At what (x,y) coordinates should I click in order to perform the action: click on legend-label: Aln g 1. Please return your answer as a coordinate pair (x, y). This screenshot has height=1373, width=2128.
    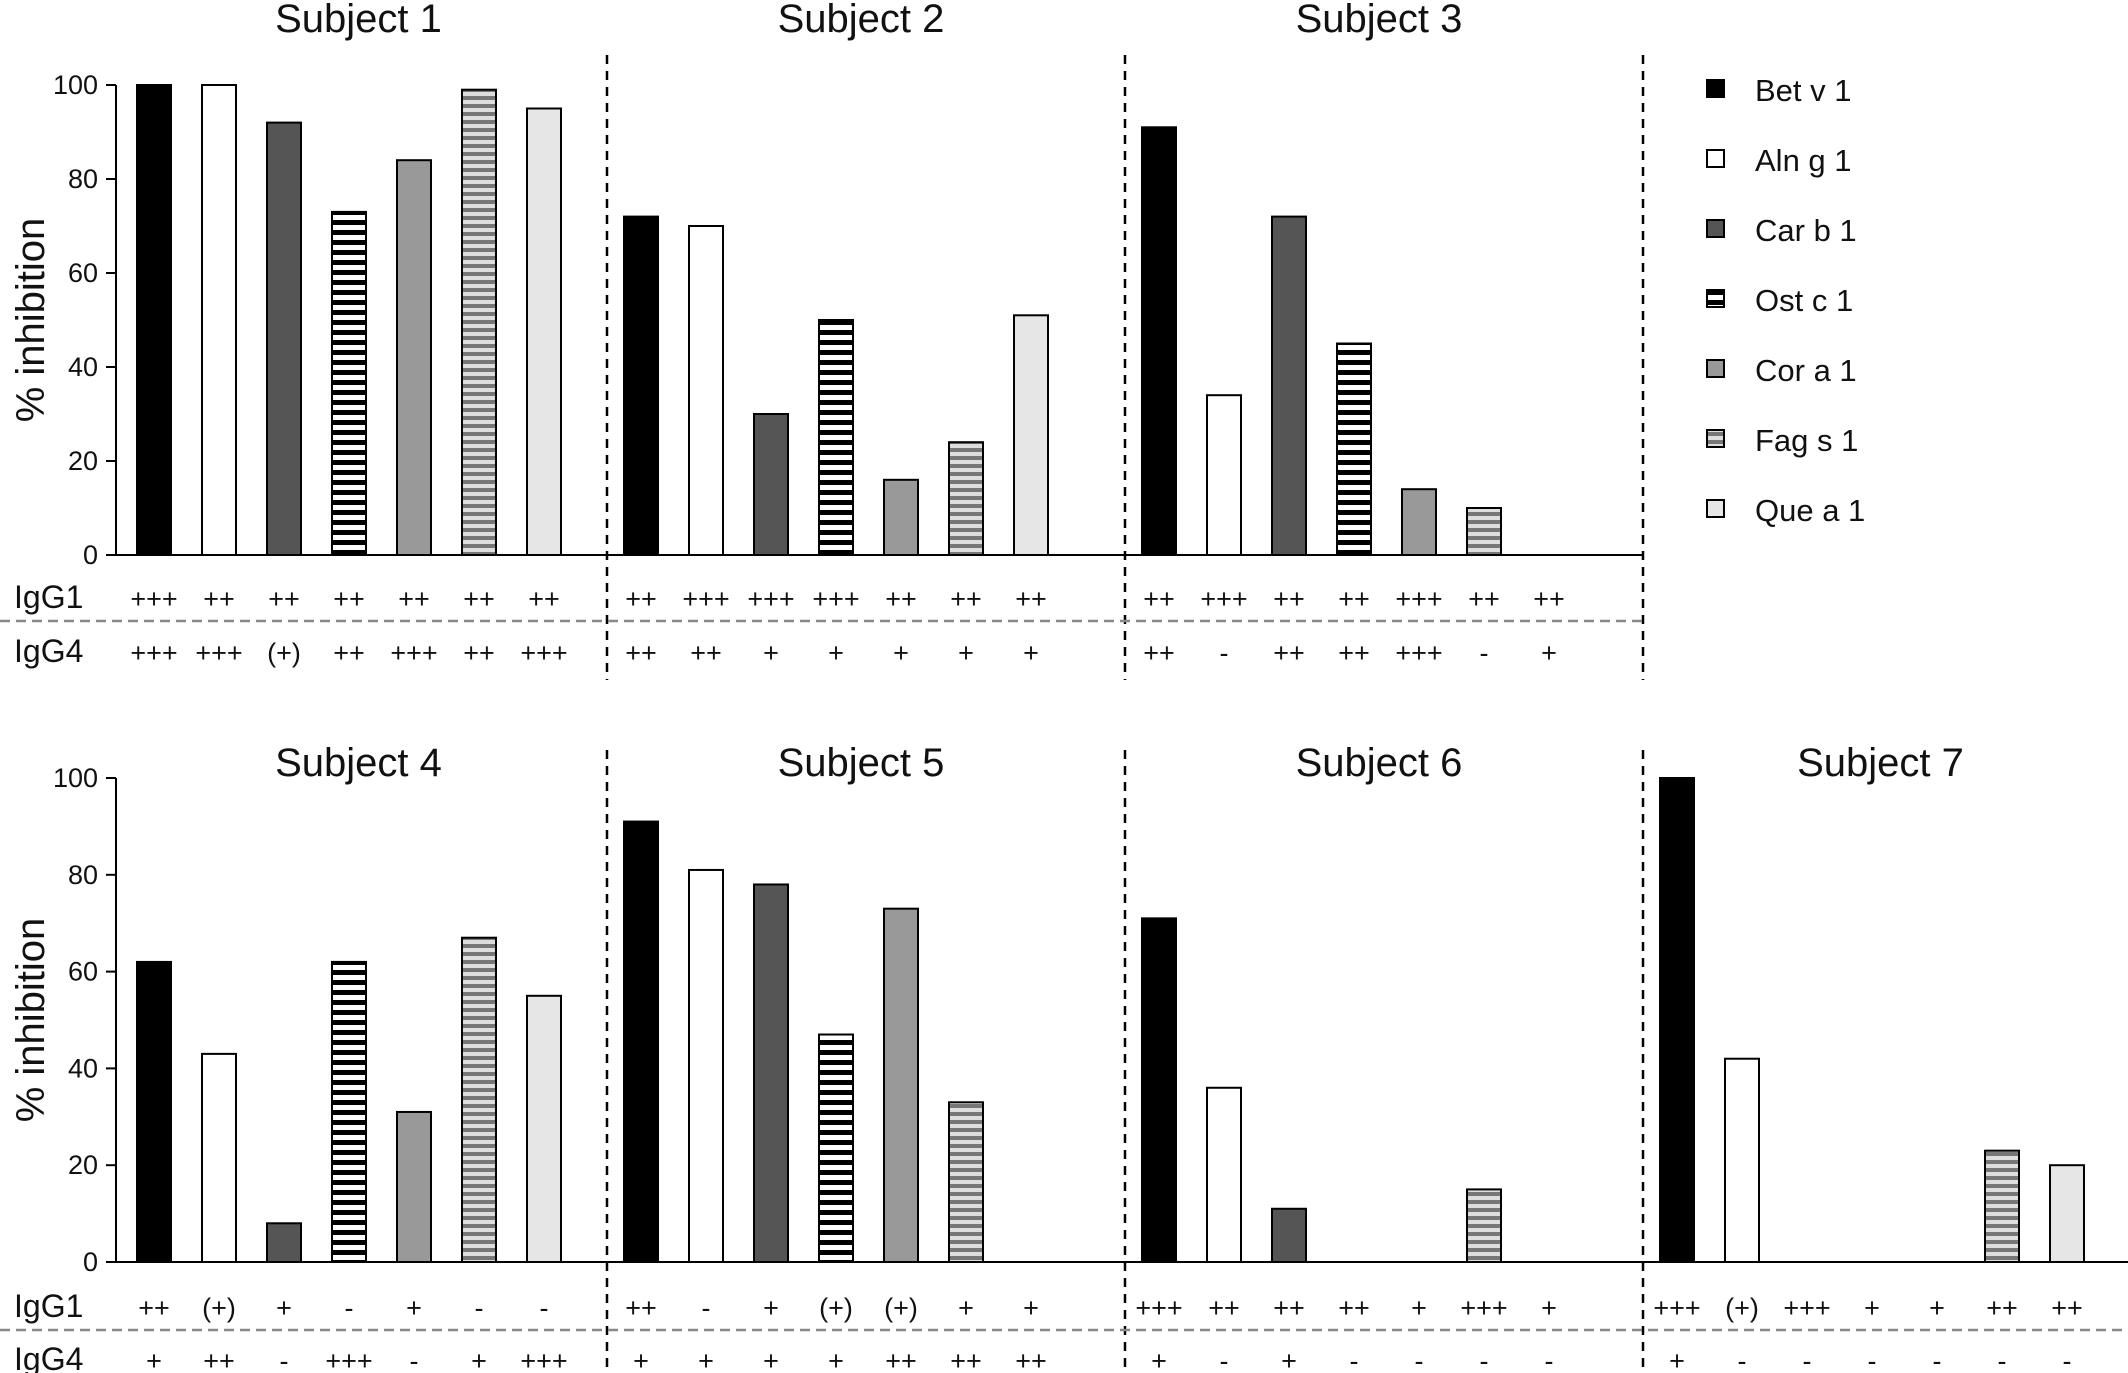
    Looking at the image, I should click on (1803, 160).